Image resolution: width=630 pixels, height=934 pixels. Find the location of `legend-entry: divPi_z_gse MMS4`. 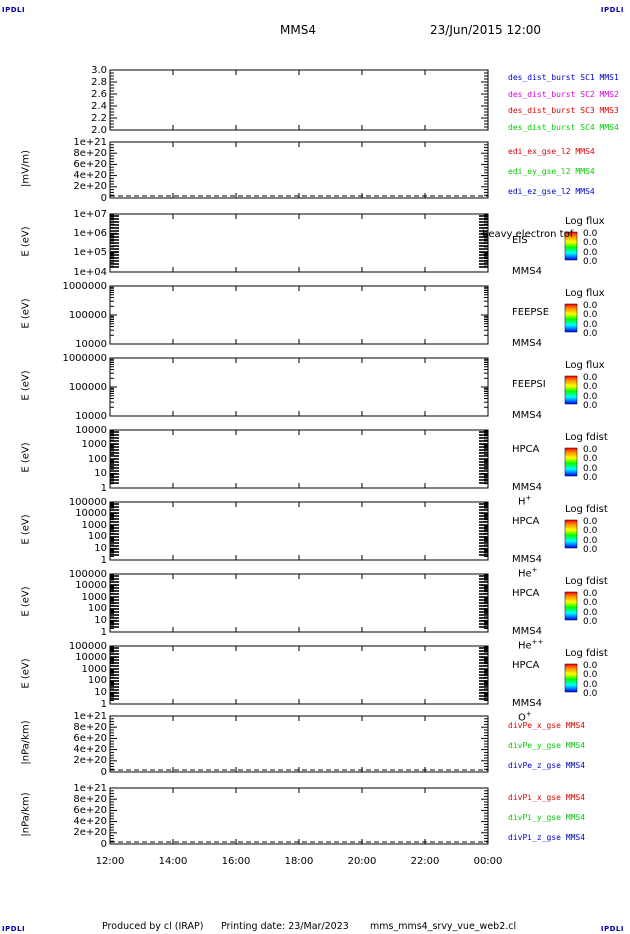

legend-entry: divPi_z_gse MMS4 is located at coordinates (547, 837).